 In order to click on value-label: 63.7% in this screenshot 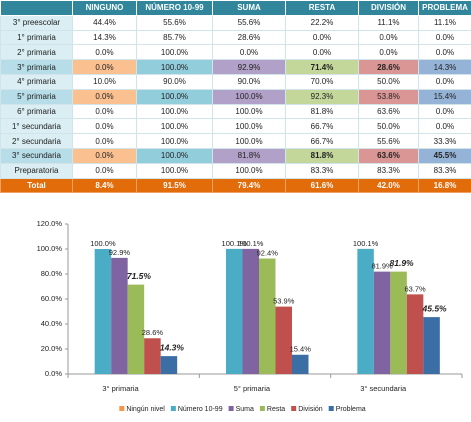, I will do `click(415, 288)`.